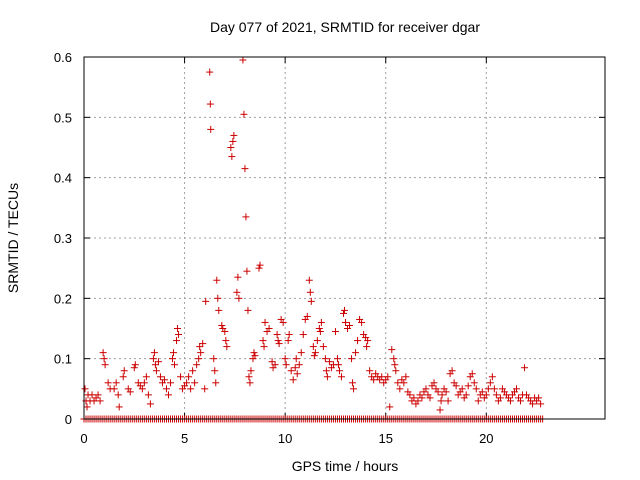 The image size is (640, 480). What do you see at coordinates (83, 438) in the screenshot?
I see `x-tick-label: 0` at bounding box center [83, 438].